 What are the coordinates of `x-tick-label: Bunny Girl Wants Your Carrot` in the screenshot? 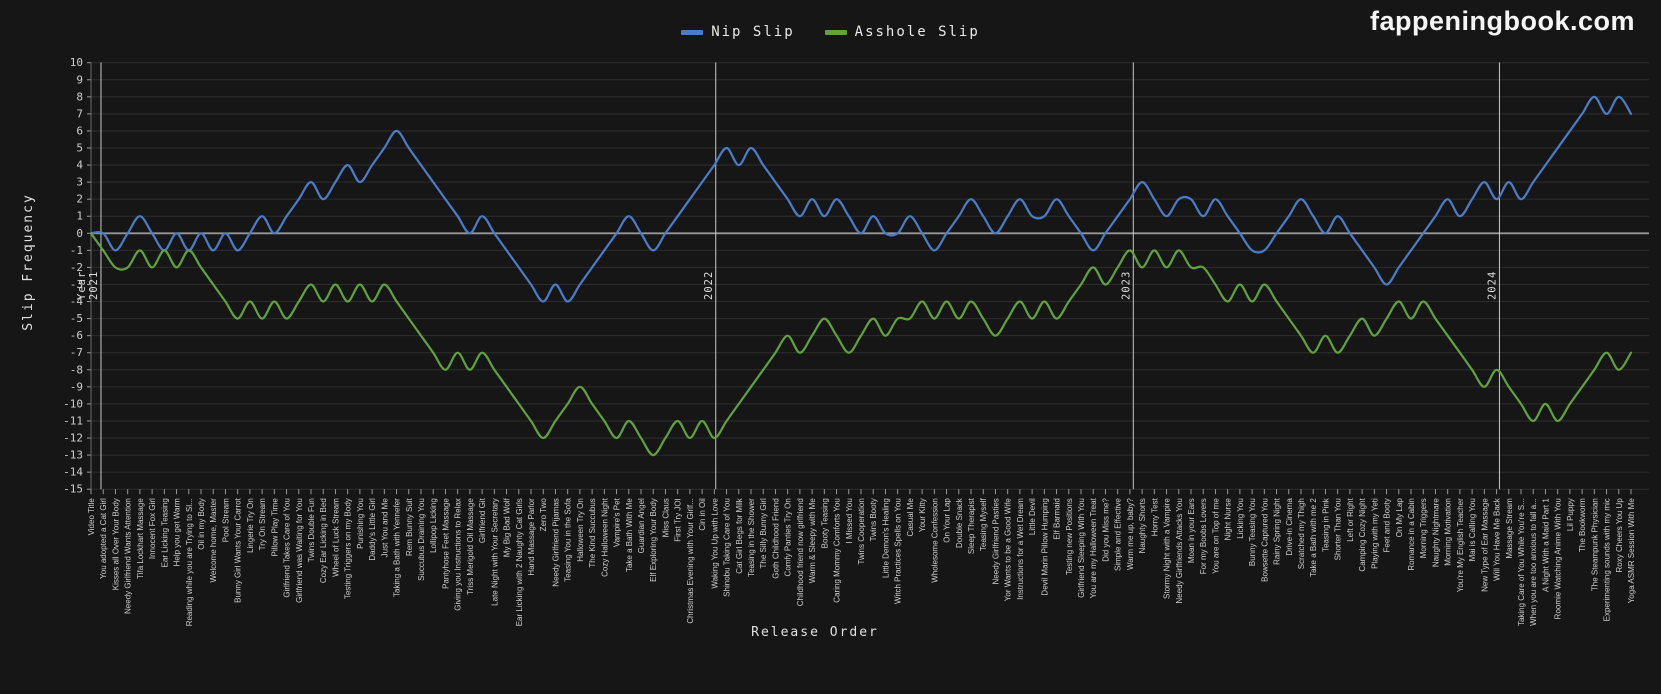 It's located at (238, 549).